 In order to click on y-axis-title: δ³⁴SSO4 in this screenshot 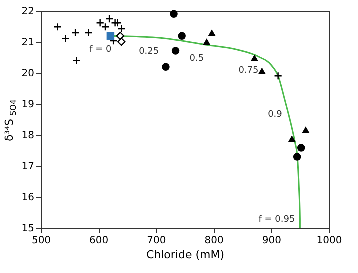, I will do `click(10, 121)`.